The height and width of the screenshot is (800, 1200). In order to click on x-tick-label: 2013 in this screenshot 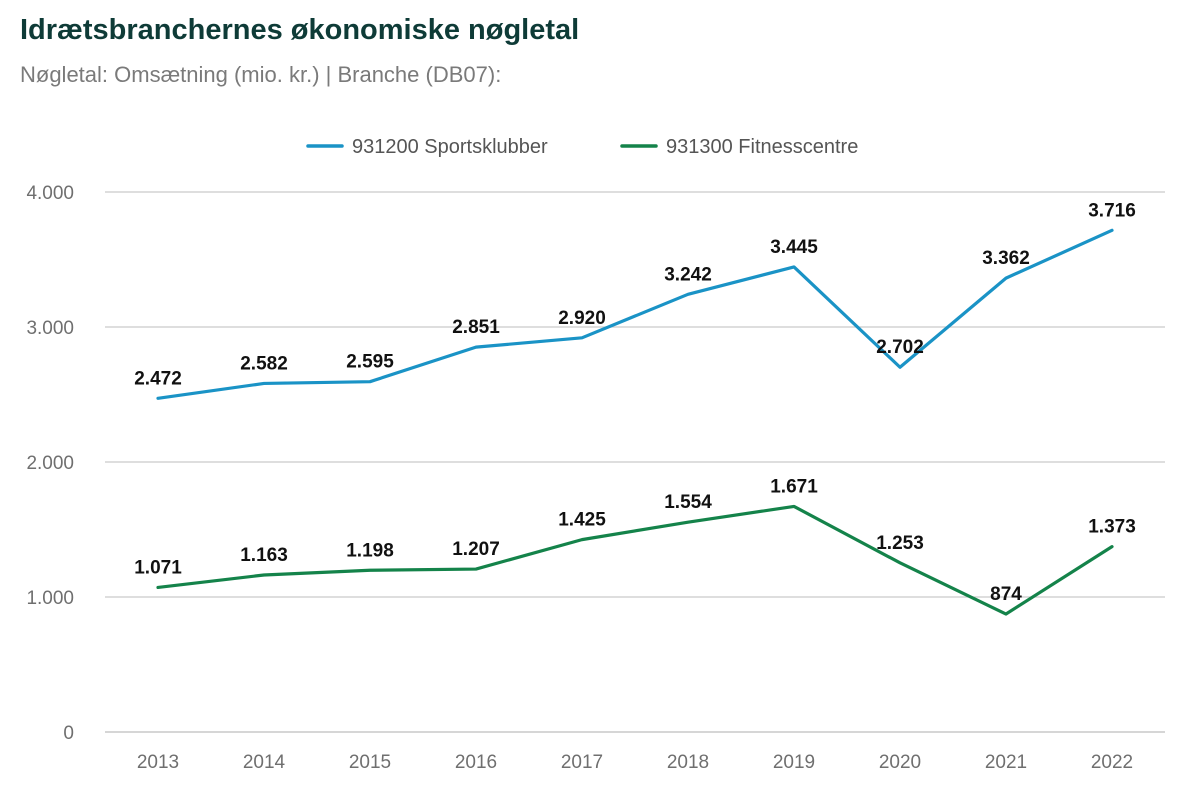, I will do `click(158, 762)`.